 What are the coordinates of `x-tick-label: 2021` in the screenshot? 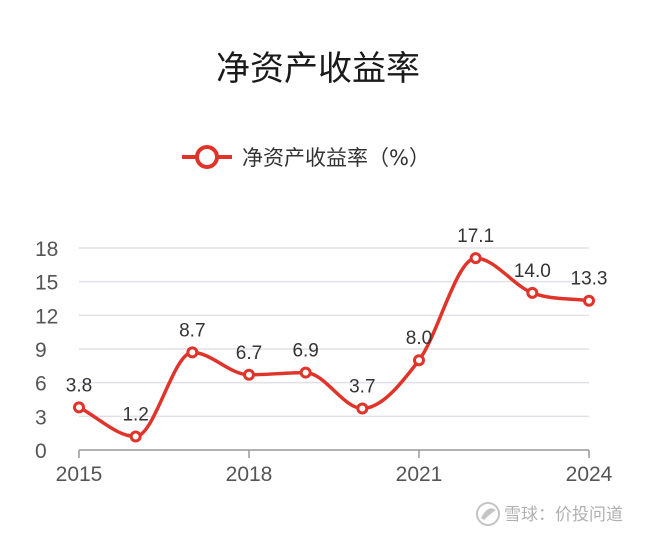 It's located at (419, 474).